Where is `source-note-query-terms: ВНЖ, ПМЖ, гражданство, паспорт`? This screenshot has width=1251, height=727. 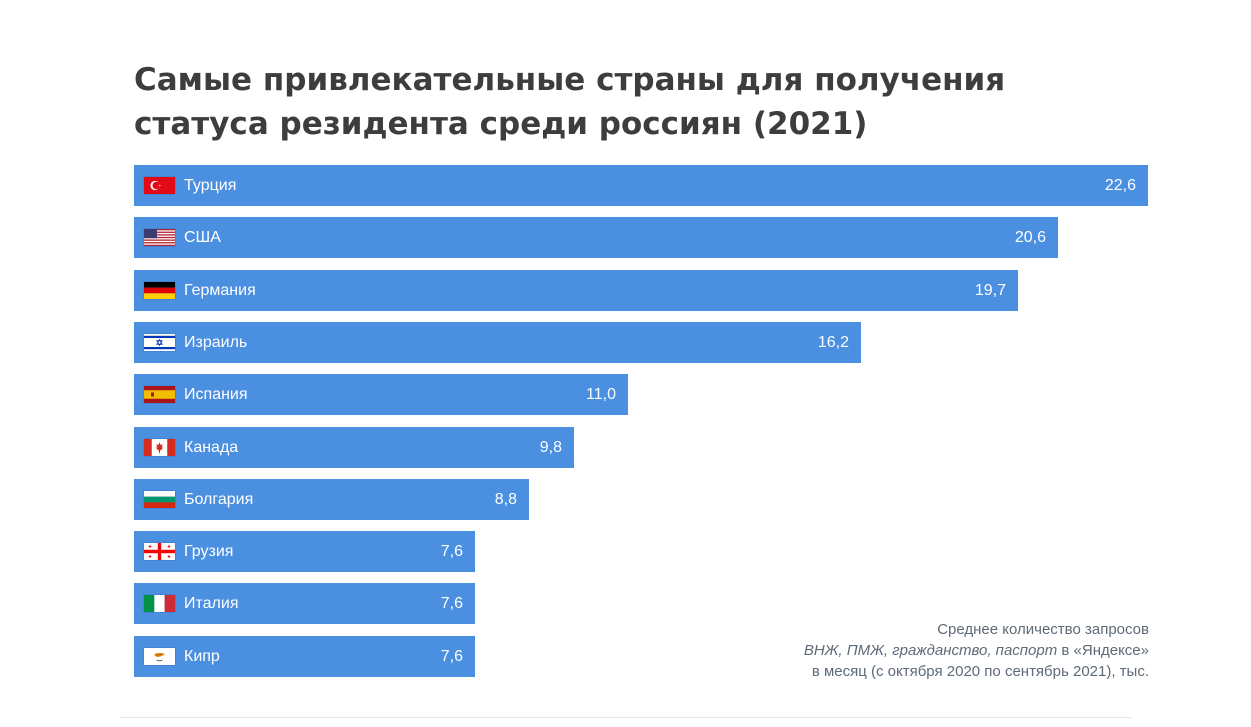
source-note-query-terms: ВНЖ, ПМЖ, гражданство, паспорт is located at coordinates (930, 650).